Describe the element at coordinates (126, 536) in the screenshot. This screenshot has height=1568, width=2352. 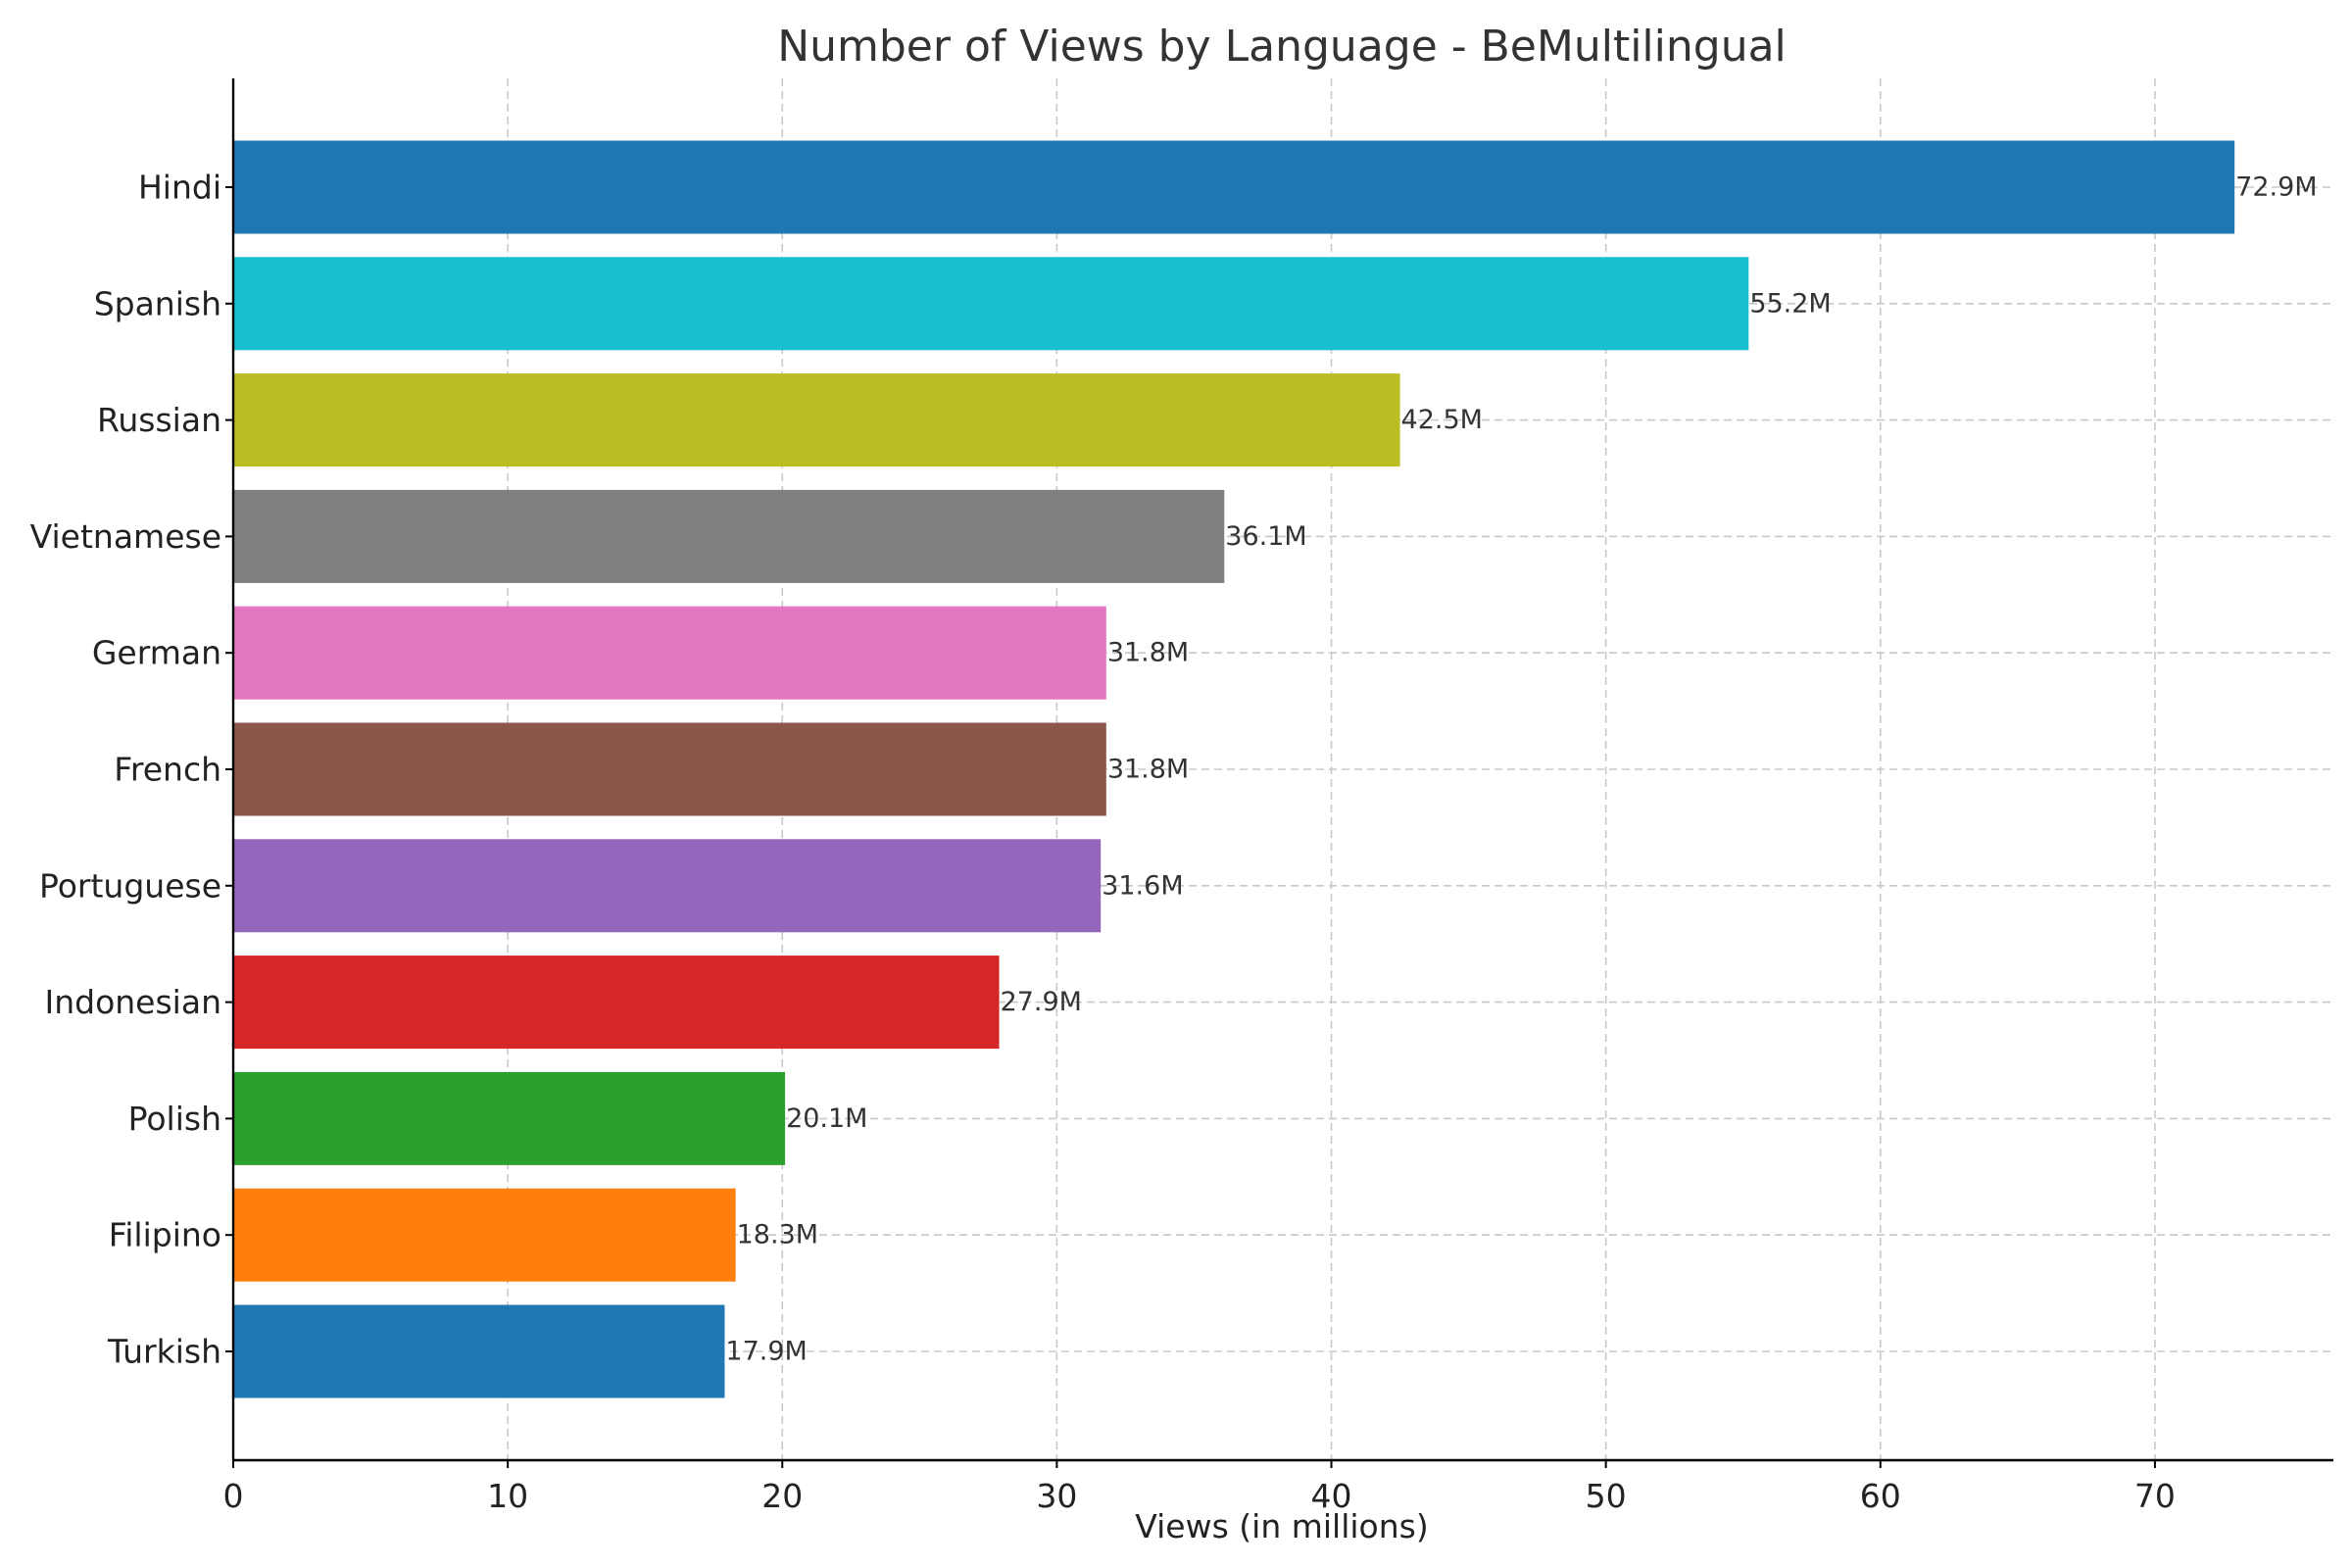
I see `category-label-vietnamese: Vietnamese` at that location.